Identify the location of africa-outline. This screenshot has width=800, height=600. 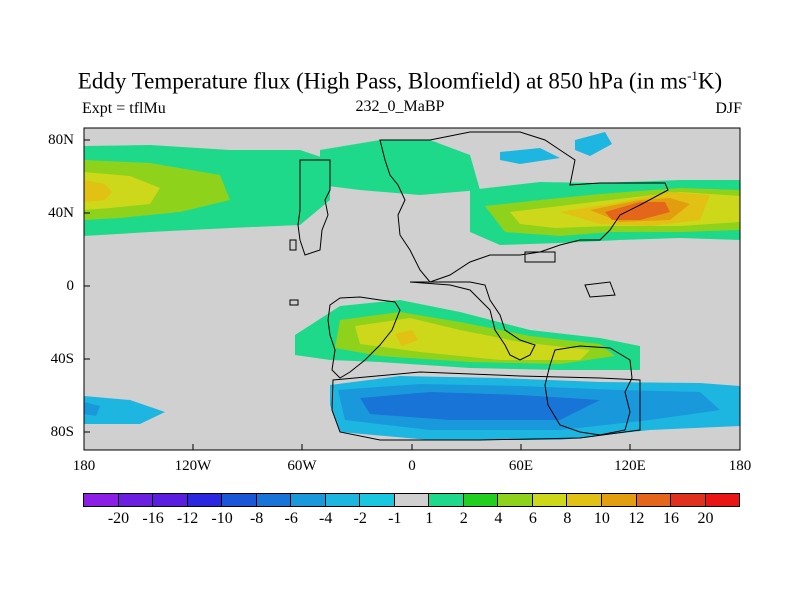
(472, 321).